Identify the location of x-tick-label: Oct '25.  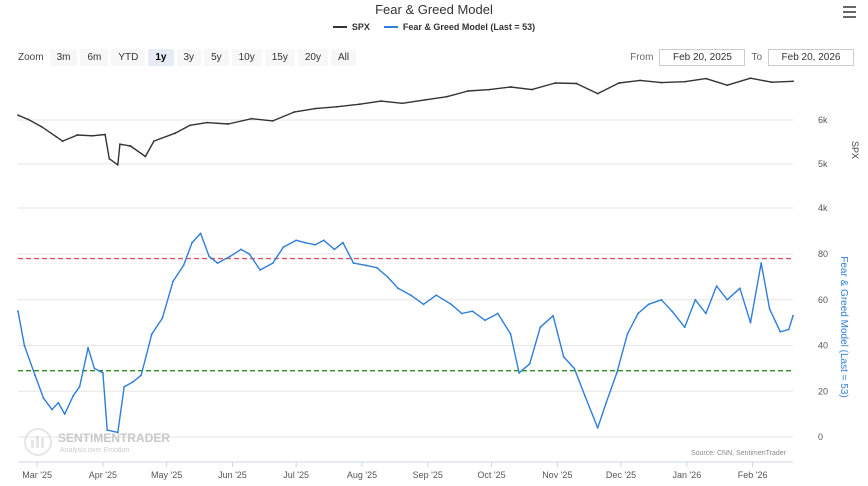
(491, 475).